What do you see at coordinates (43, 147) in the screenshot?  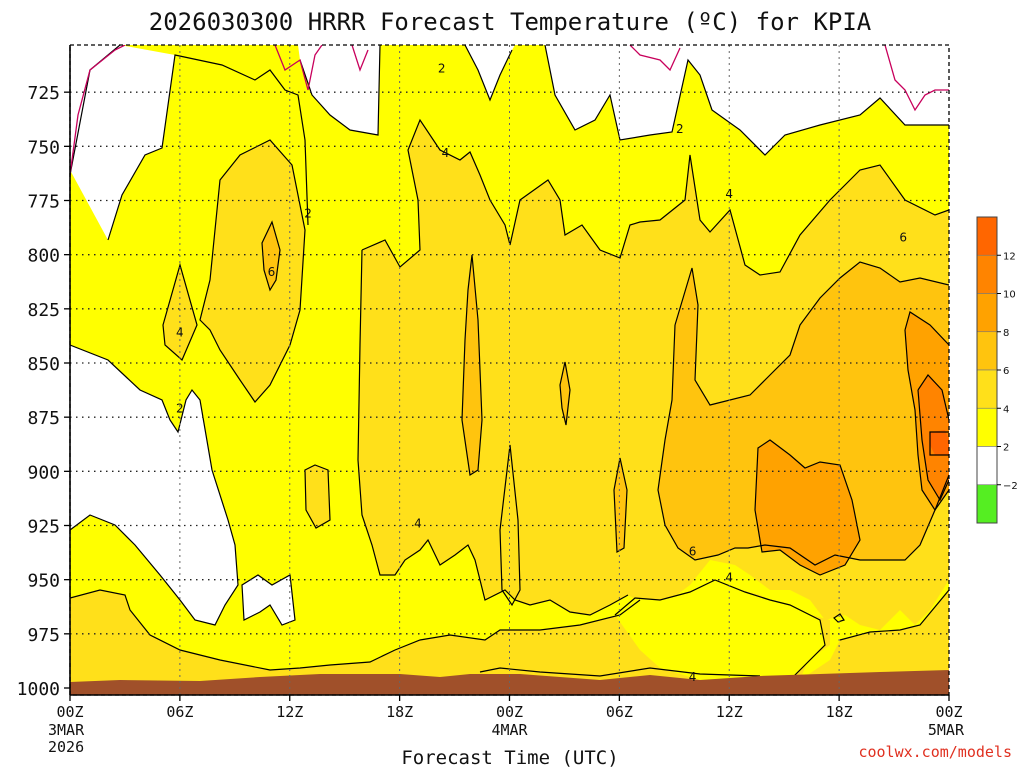 I see `y-tick-750: 750` at bounding box center [43, 147].